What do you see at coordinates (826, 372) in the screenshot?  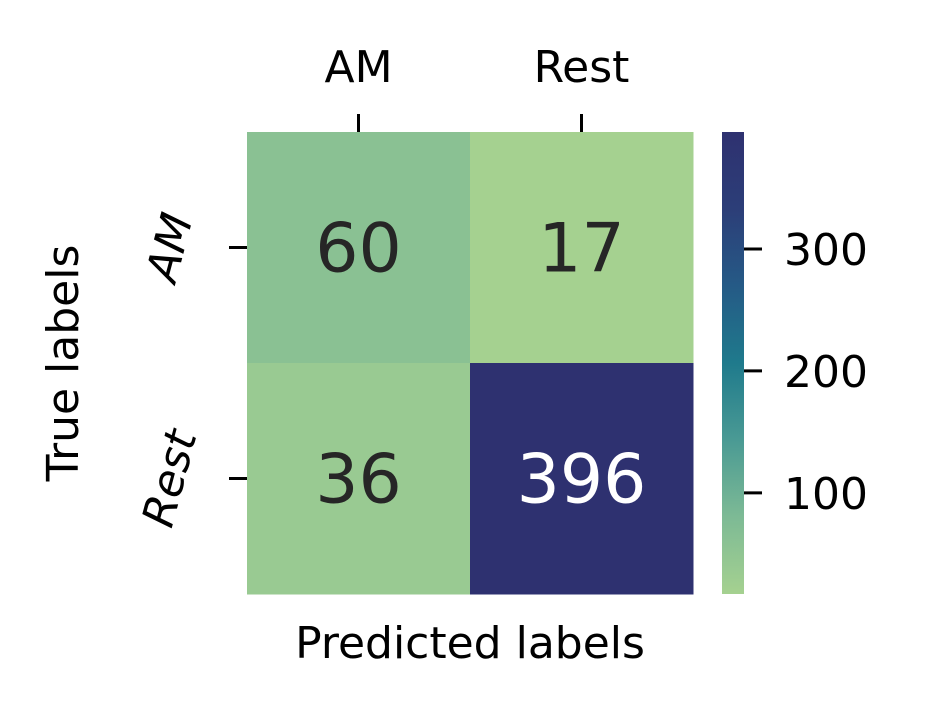 I see `colorbar-tick-label-200: 200` at bounding box center [826, 372].